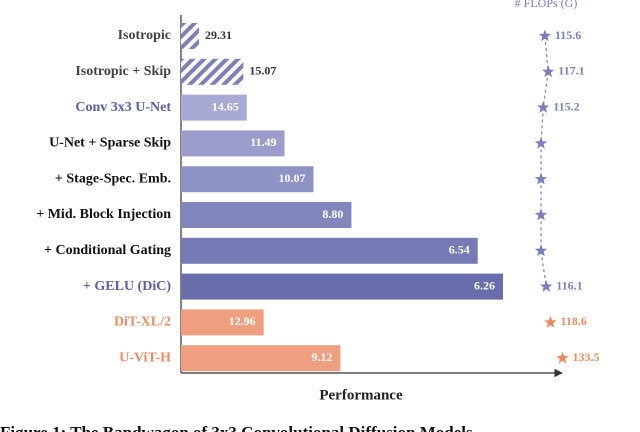 This screenshot has height=432, width=640. Describe the element at coordinates (113, 178) in the screenshot. I see `category-label: + Stage-Spec. Emb.` at that location.